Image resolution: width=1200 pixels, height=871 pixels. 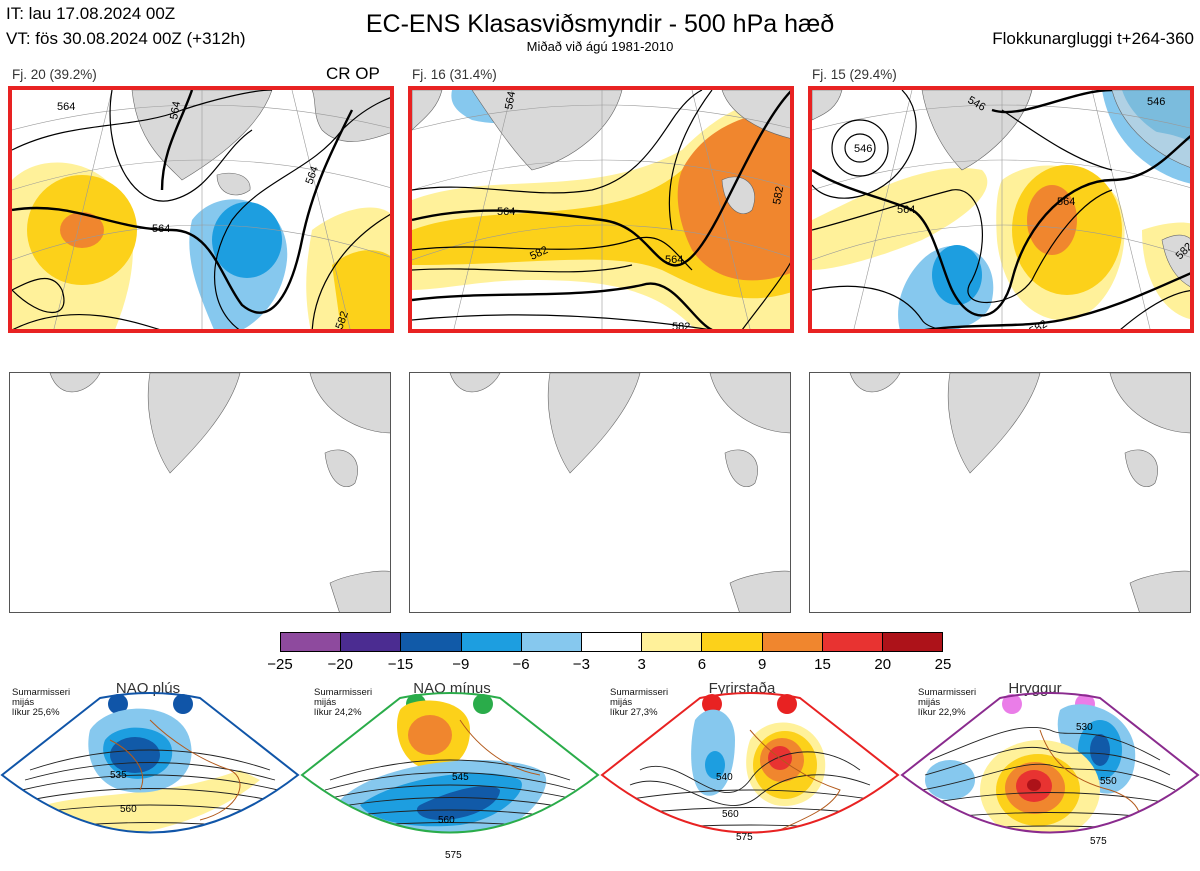 What do you see at coordinates (600, 46) in the screenshot?
I see `page-subtitle: Miðað við ágú 1981-2010` at bounding box center [600, 46].